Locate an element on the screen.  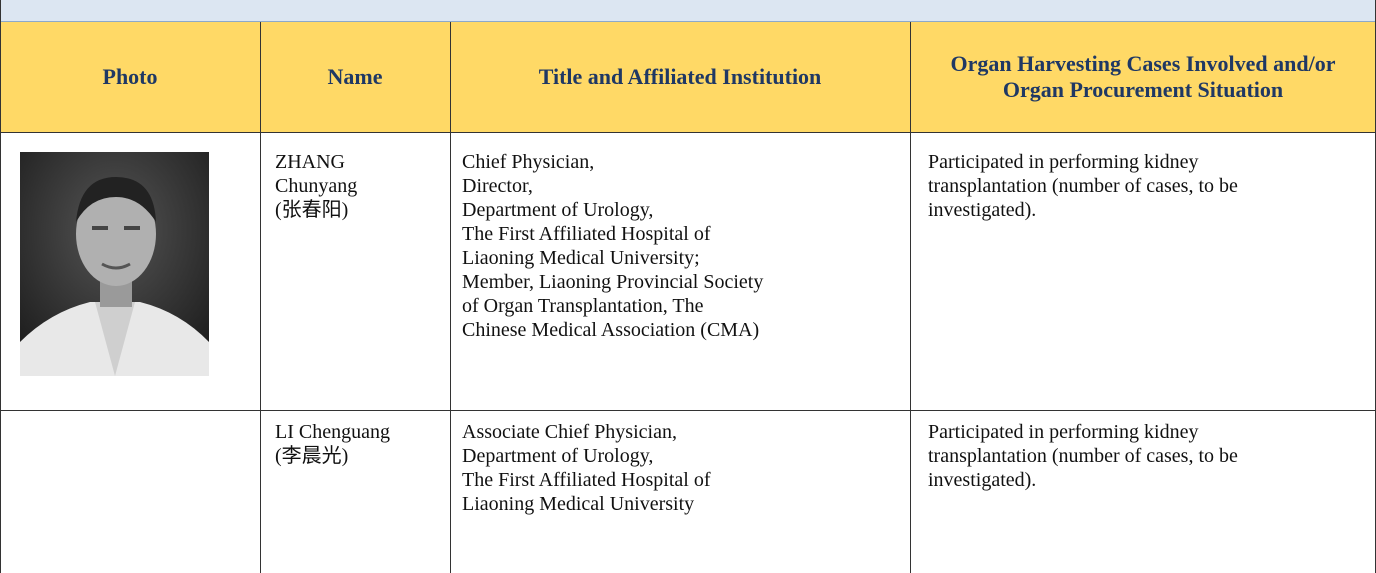
text-line: (李晨光) is located at coordinates (312, 456).